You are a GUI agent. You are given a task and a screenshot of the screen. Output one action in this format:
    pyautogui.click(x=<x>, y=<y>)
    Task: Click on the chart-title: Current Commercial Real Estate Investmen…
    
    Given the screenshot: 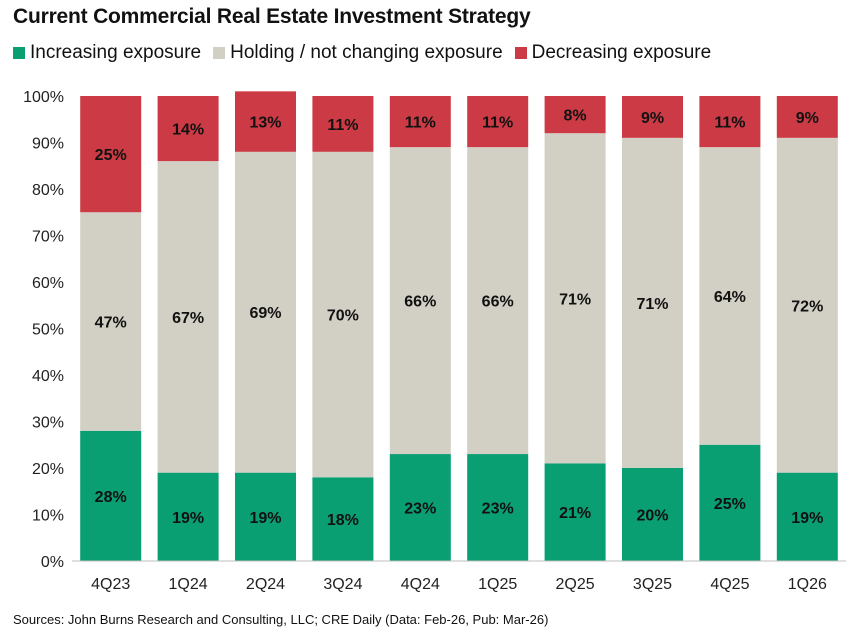 What is the action you would take?
    pyautogui.click(x=272, y=16)
    